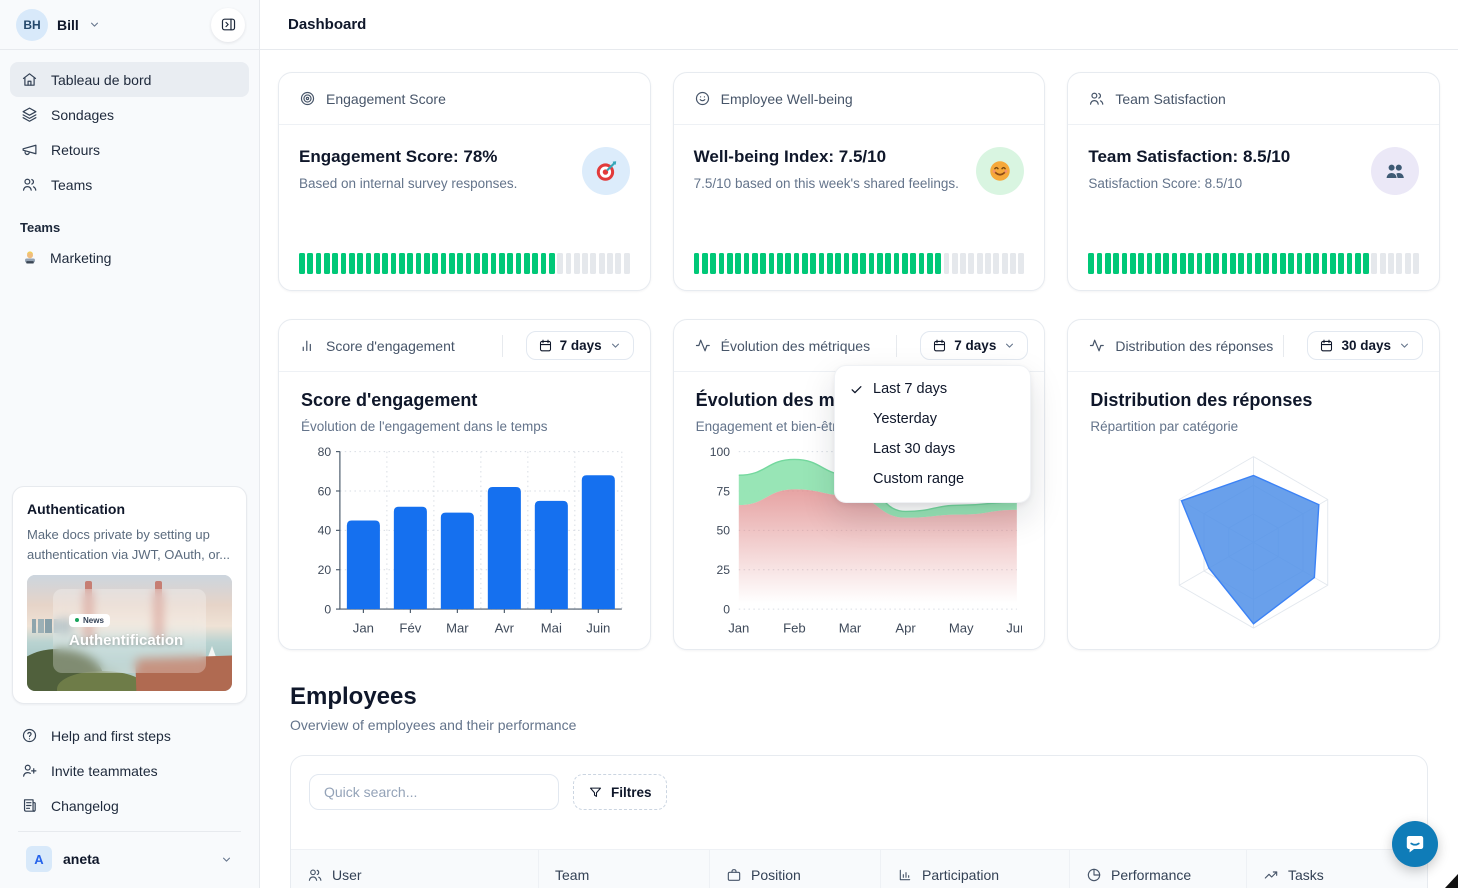 The height and width of the screenshot is (888, 1458). What do you see at coordinates (306, 346) in the screenshot?
I see `bar-chart-icon` at bounding box center [306, 346].